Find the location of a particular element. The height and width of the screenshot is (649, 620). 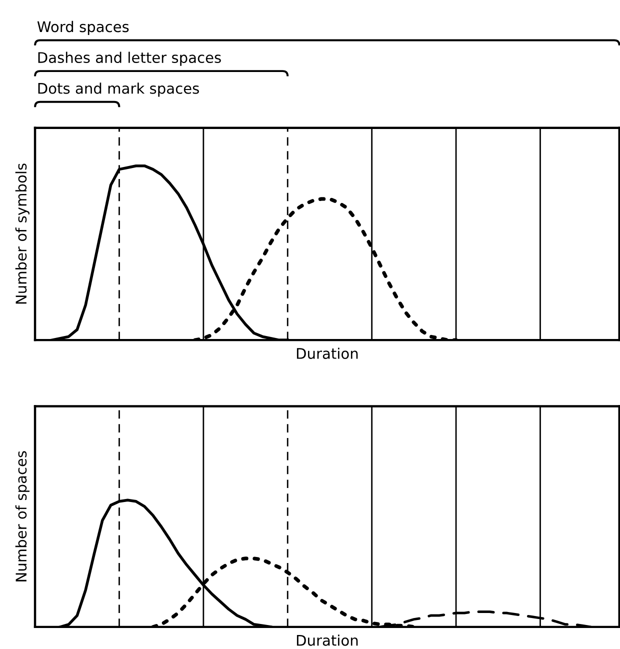

text: Dots and mark spaces is located at coordinates (118, 89).